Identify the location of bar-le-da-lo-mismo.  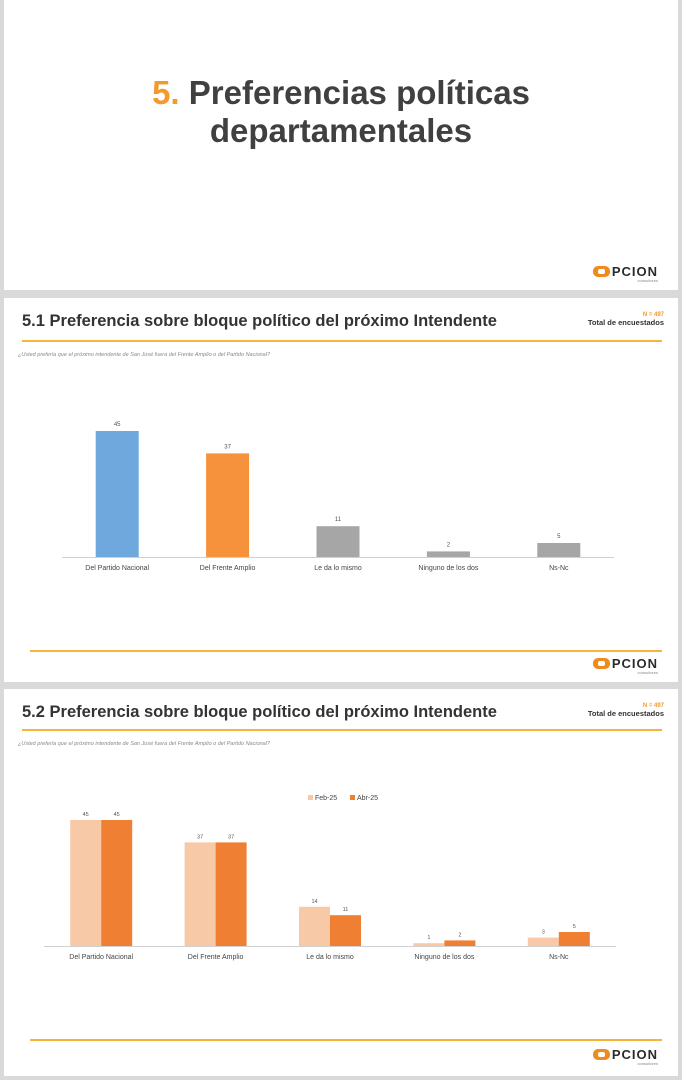
(338, 541).